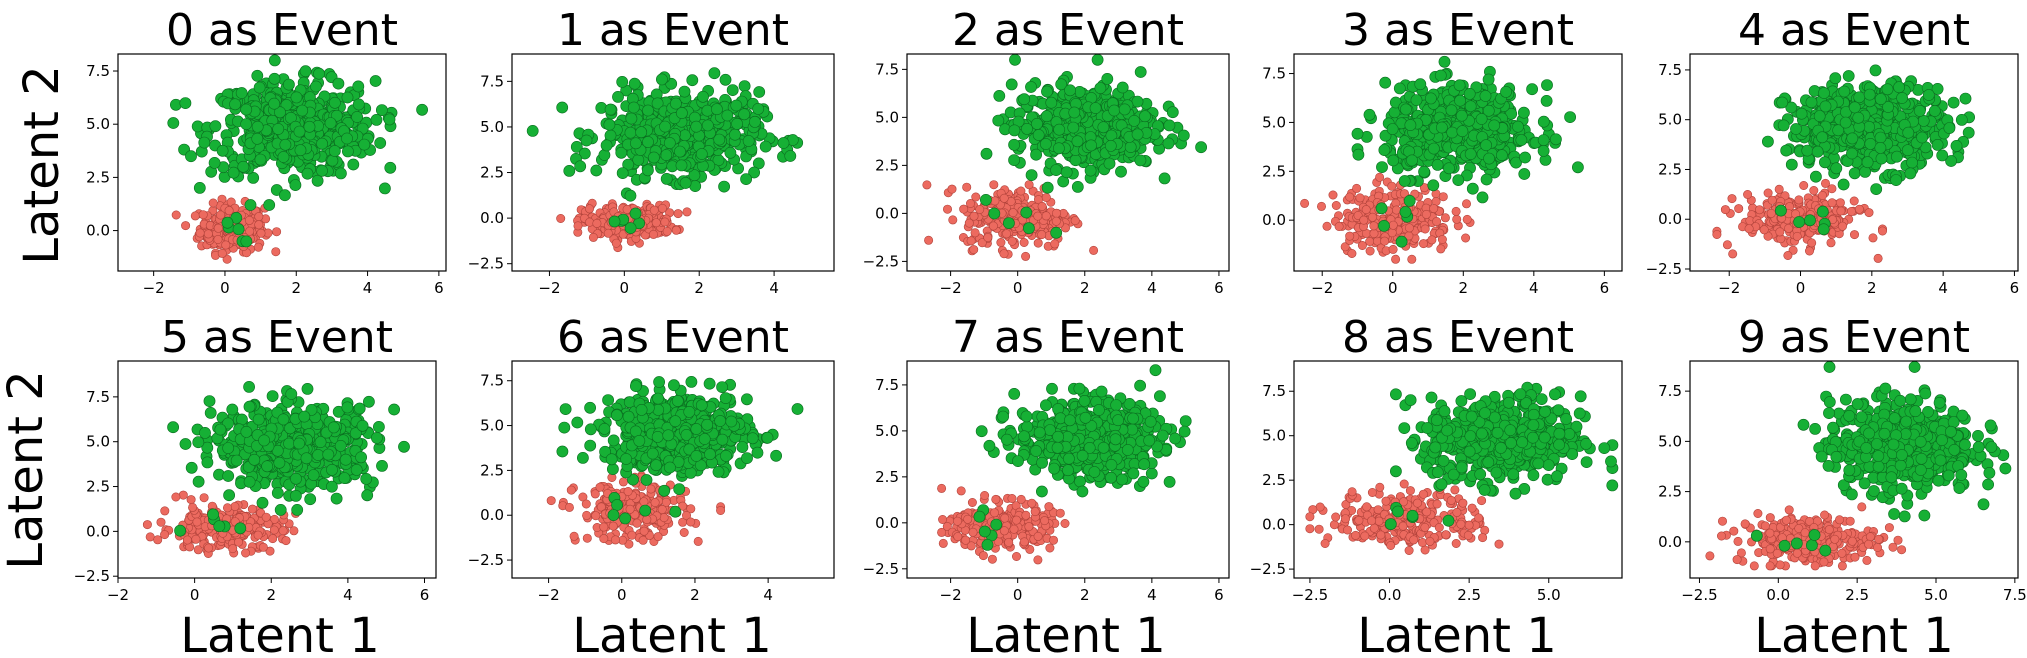 The image size is (2027, 658). I want to click on y-tick-label: 2.5, so click(98, 487).